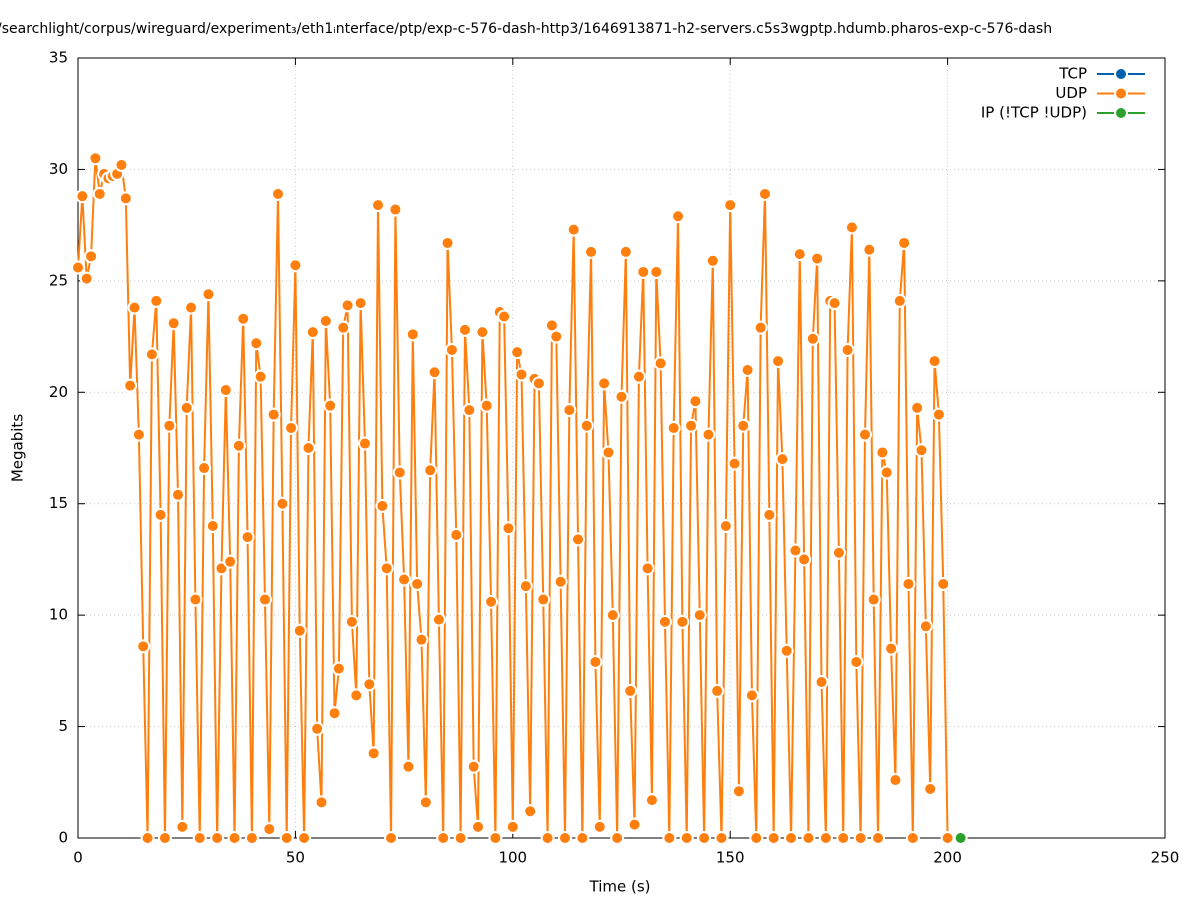  What do you see at coordinates (18, 448) in the screenshot?
I see `y-axis-label: Megabits` at bounding box center [18, 448].